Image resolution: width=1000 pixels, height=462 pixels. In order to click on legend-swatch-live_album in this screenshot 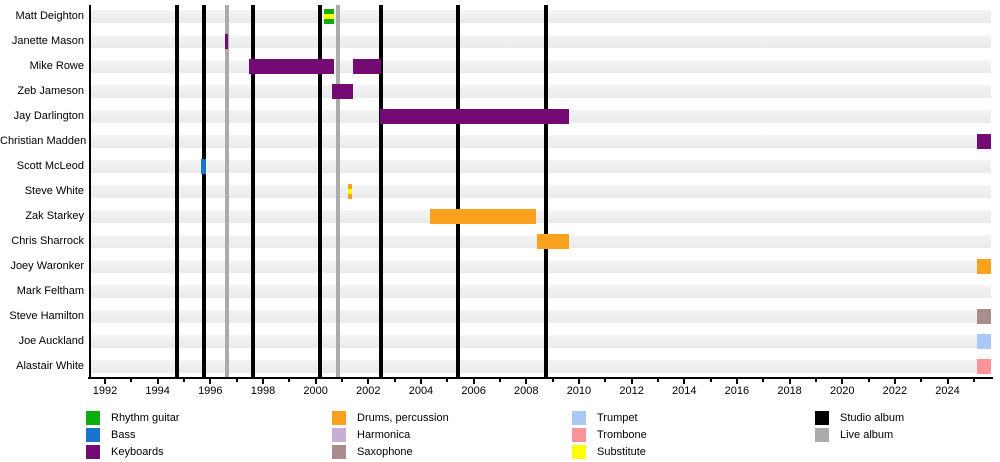, I will do `click(822, 435)`.